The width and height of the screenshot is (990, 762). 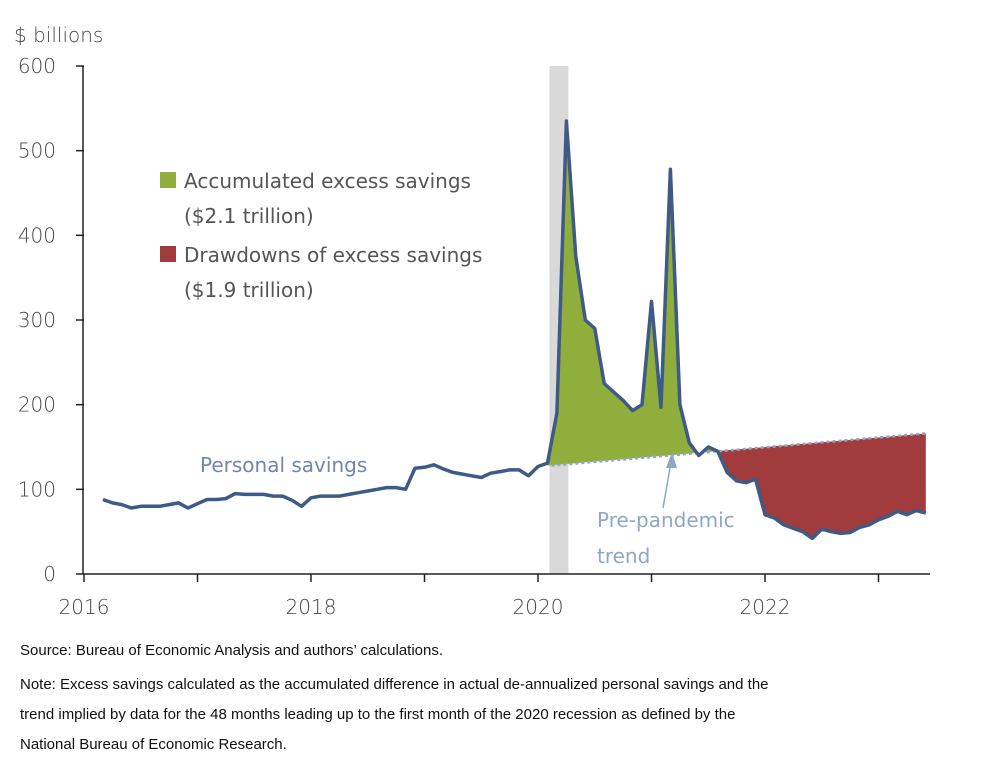 I want to click on note-line-3: National Bureau of Economic Research., so click(x=153, y=744).